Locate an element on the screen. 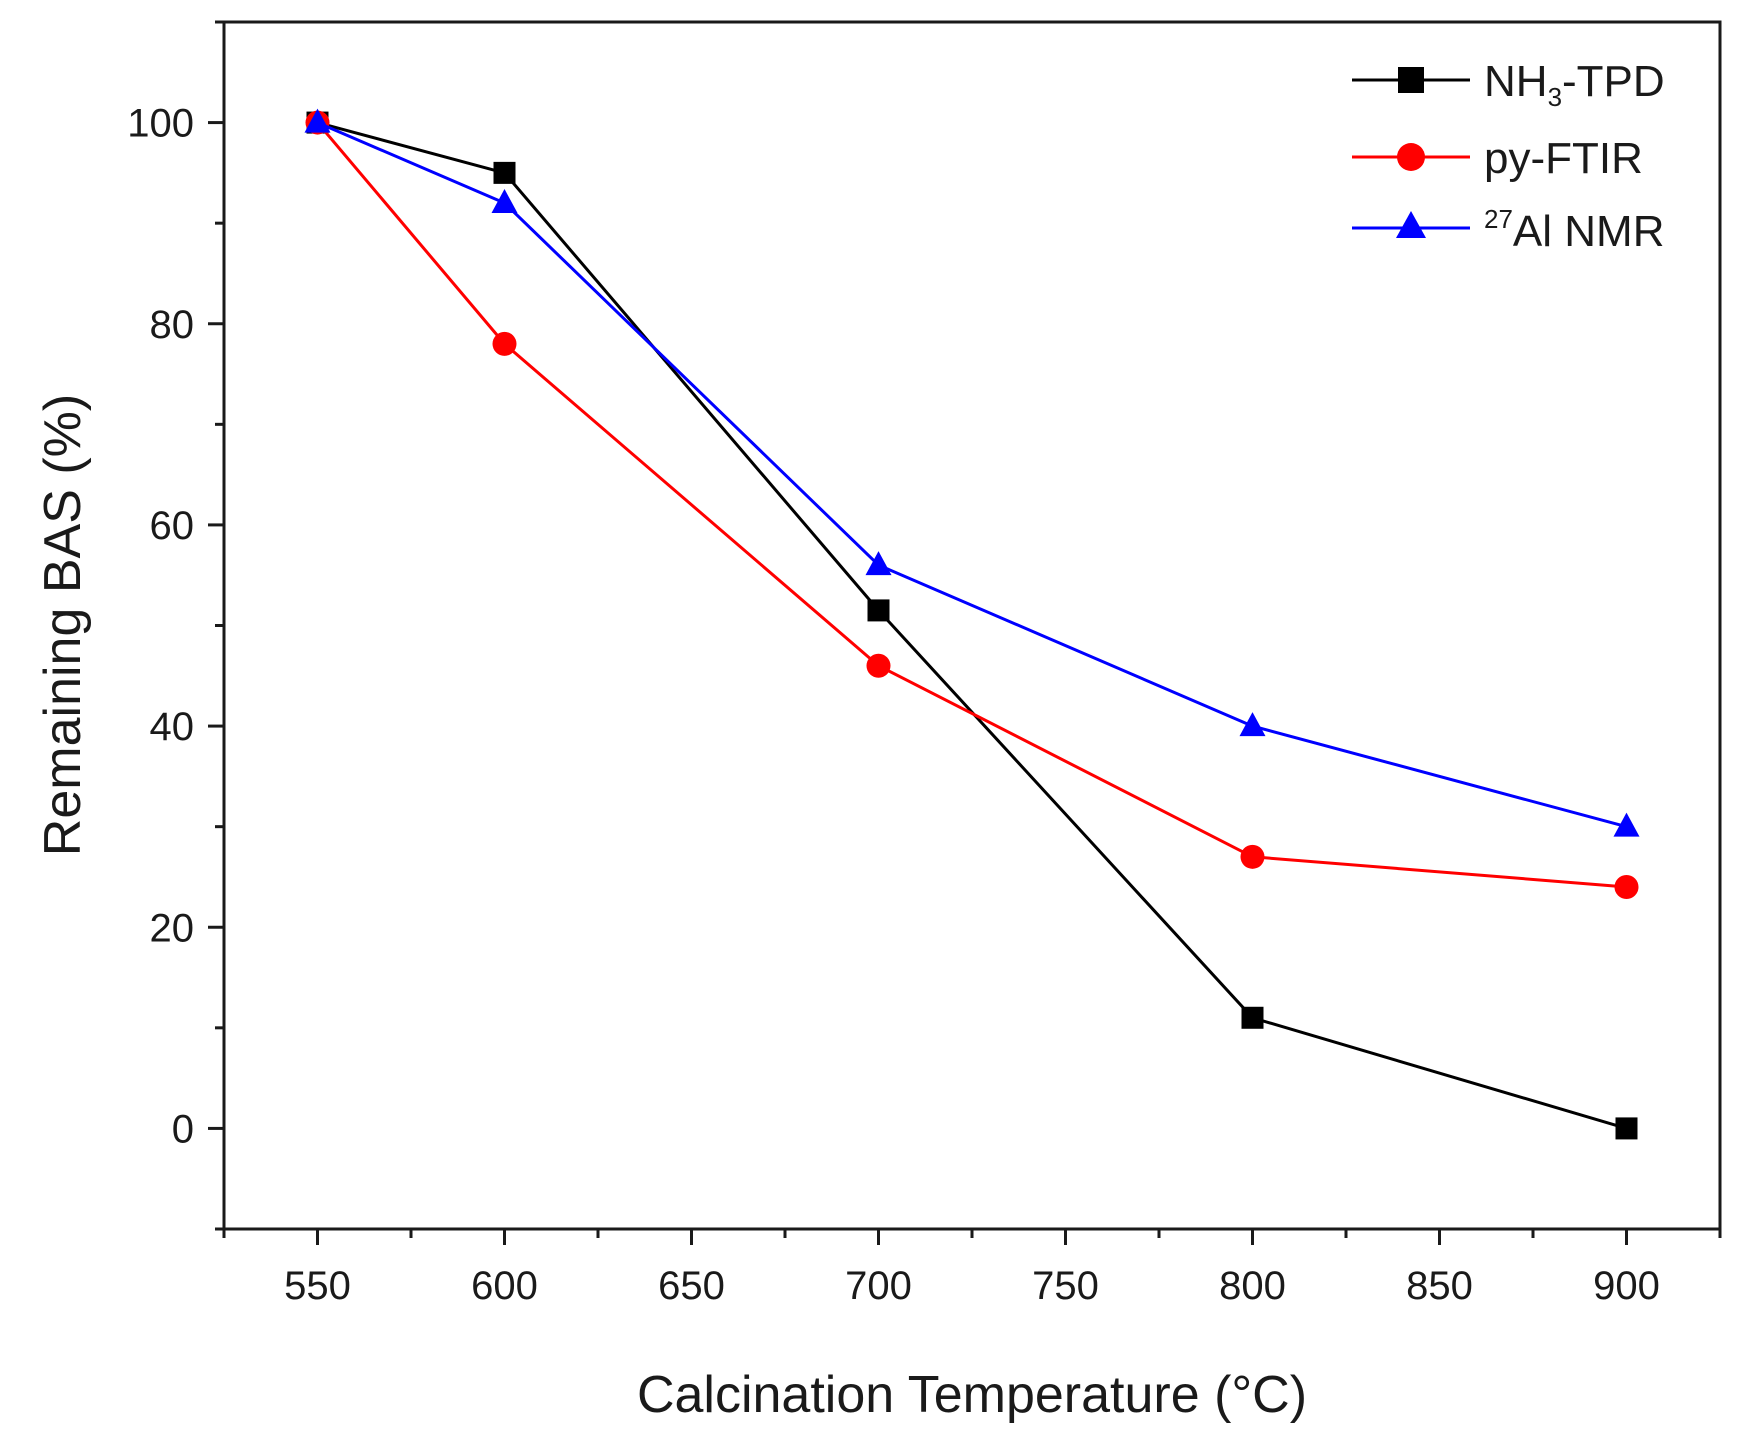  x-tick-label-800: 800 is located at coordinates (1252, 1286).